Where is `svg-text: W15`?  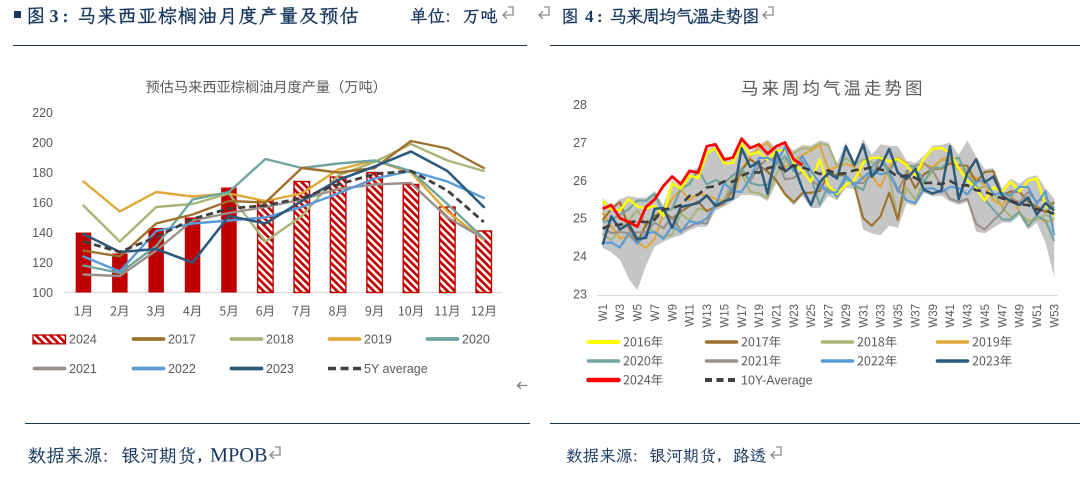
svg-text: W15 is located at coordinates (725, 316).